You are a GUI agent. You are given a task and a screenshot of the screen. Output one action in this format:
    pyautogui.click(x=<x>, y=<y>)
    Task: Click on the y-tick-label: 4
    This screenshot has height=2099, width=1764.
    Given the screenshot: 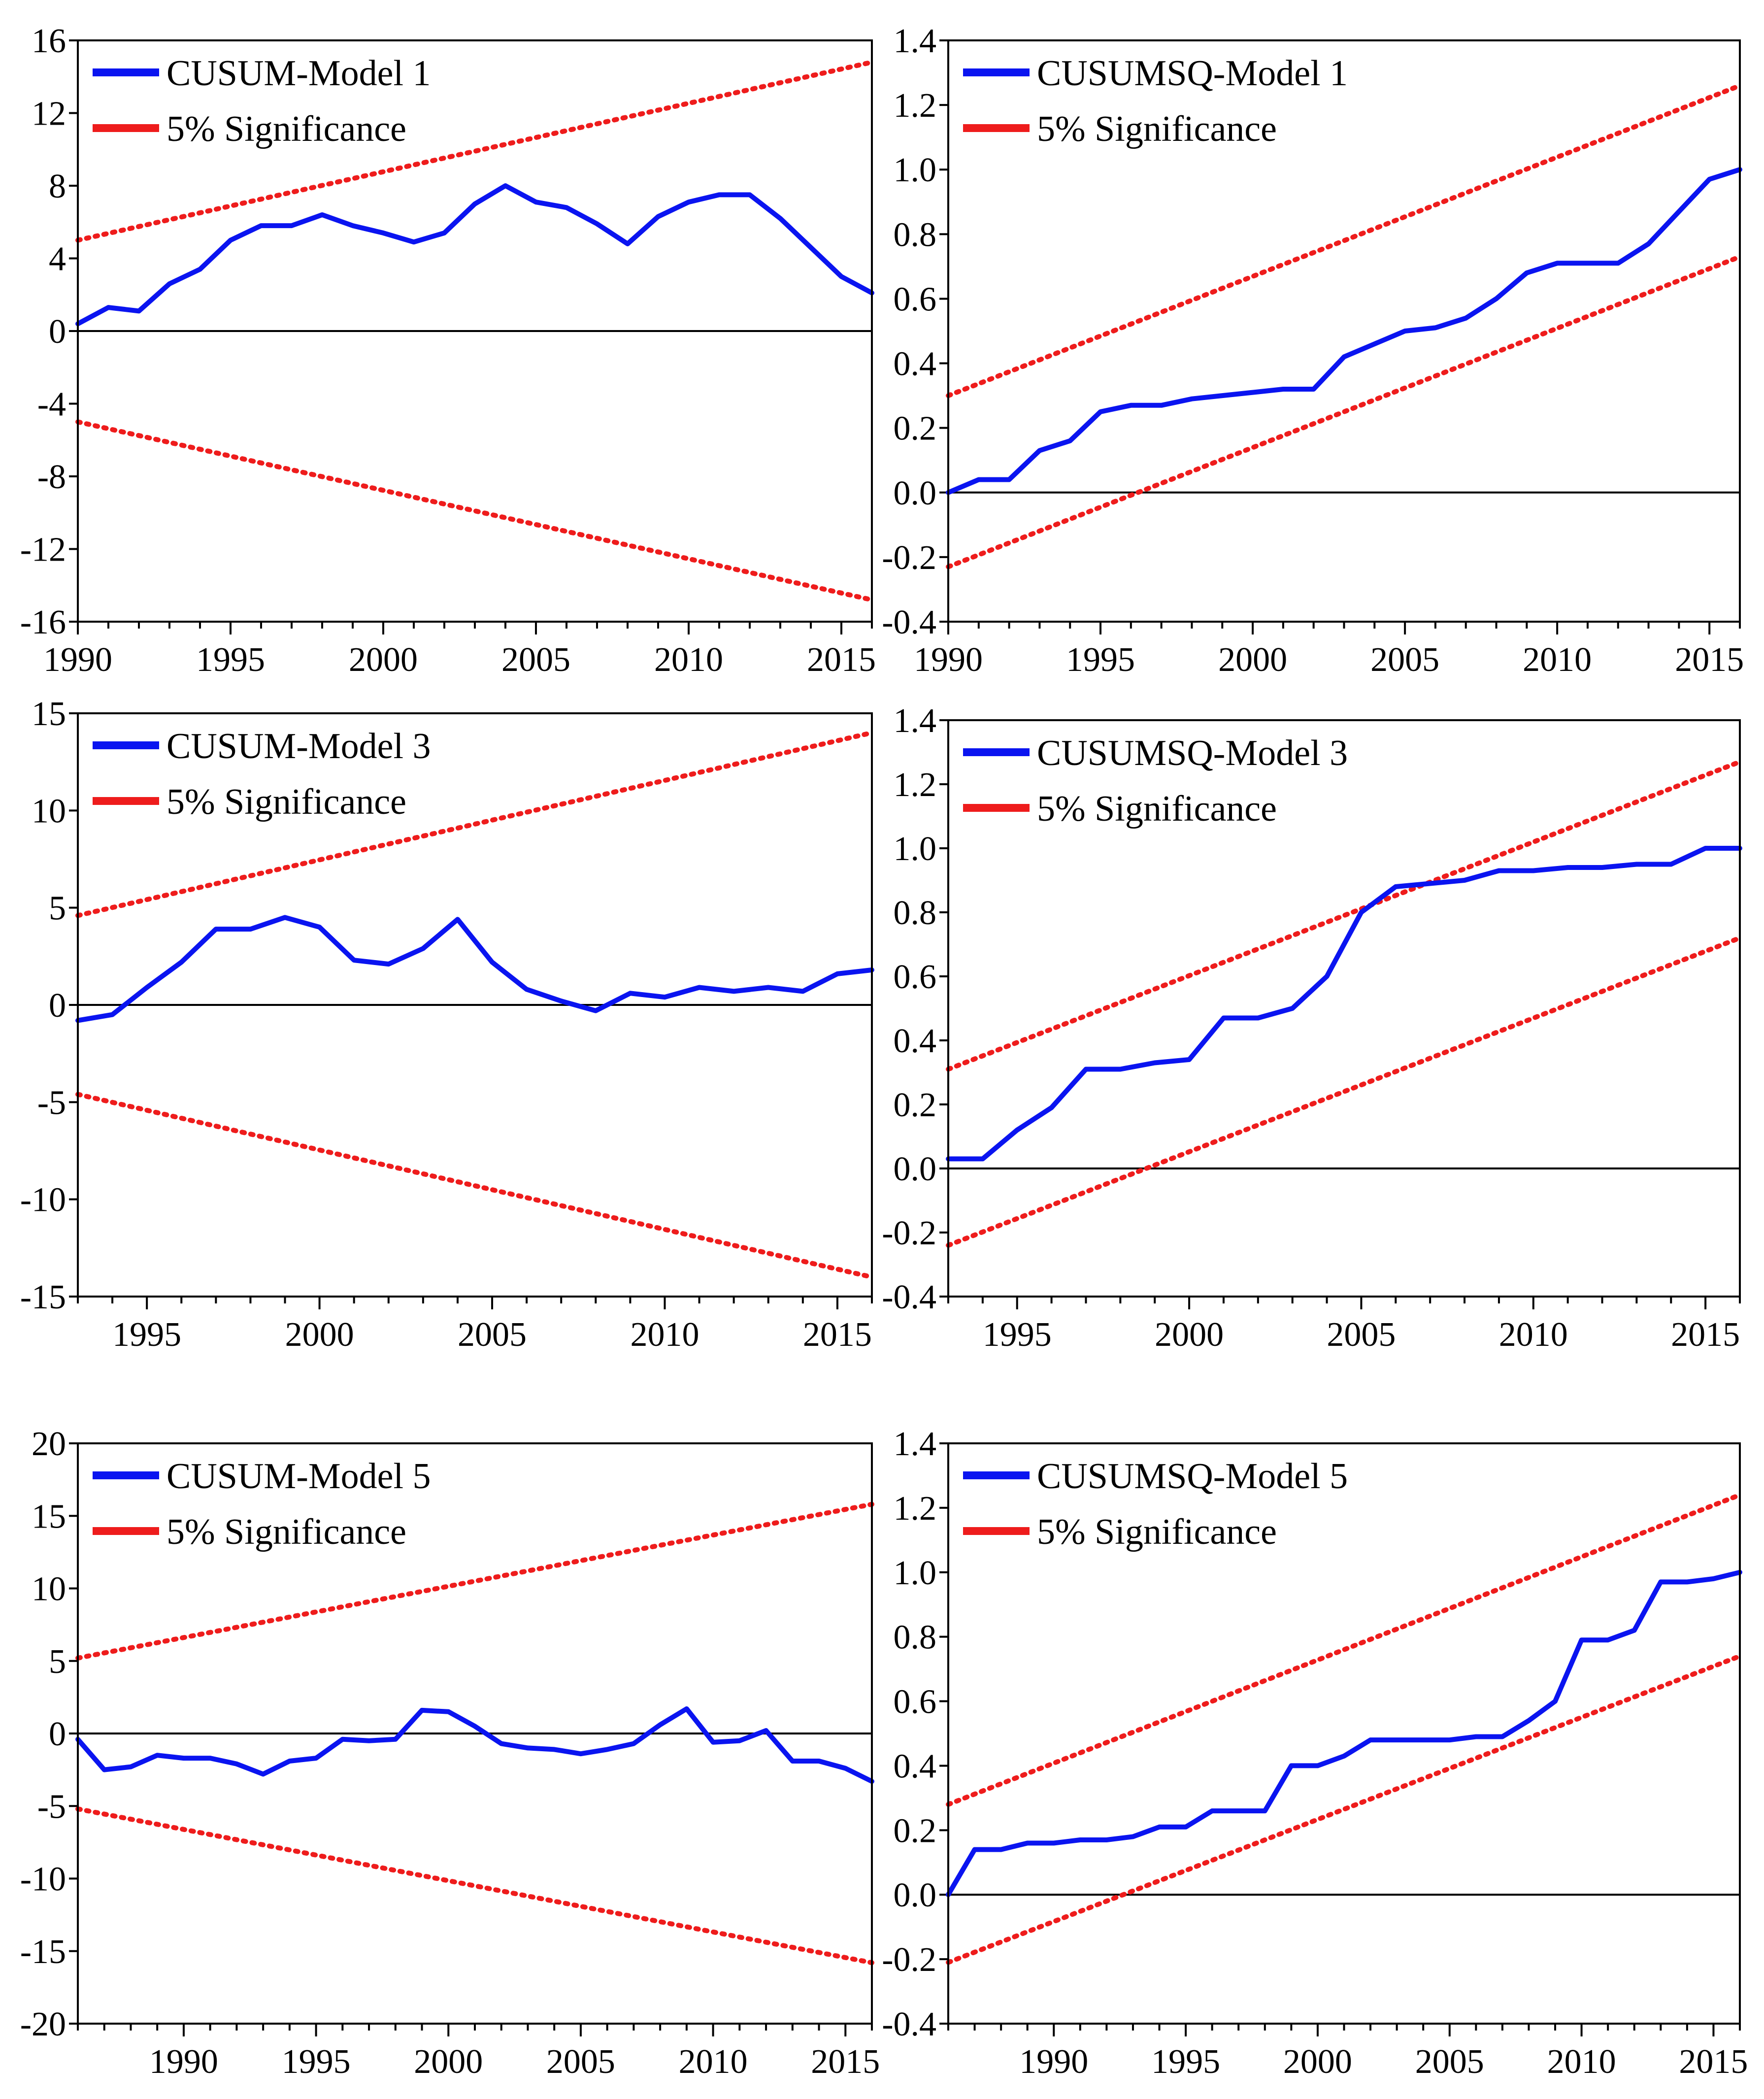 What is the action you would take?
    pyautogui.click(x=57, y=259)
    